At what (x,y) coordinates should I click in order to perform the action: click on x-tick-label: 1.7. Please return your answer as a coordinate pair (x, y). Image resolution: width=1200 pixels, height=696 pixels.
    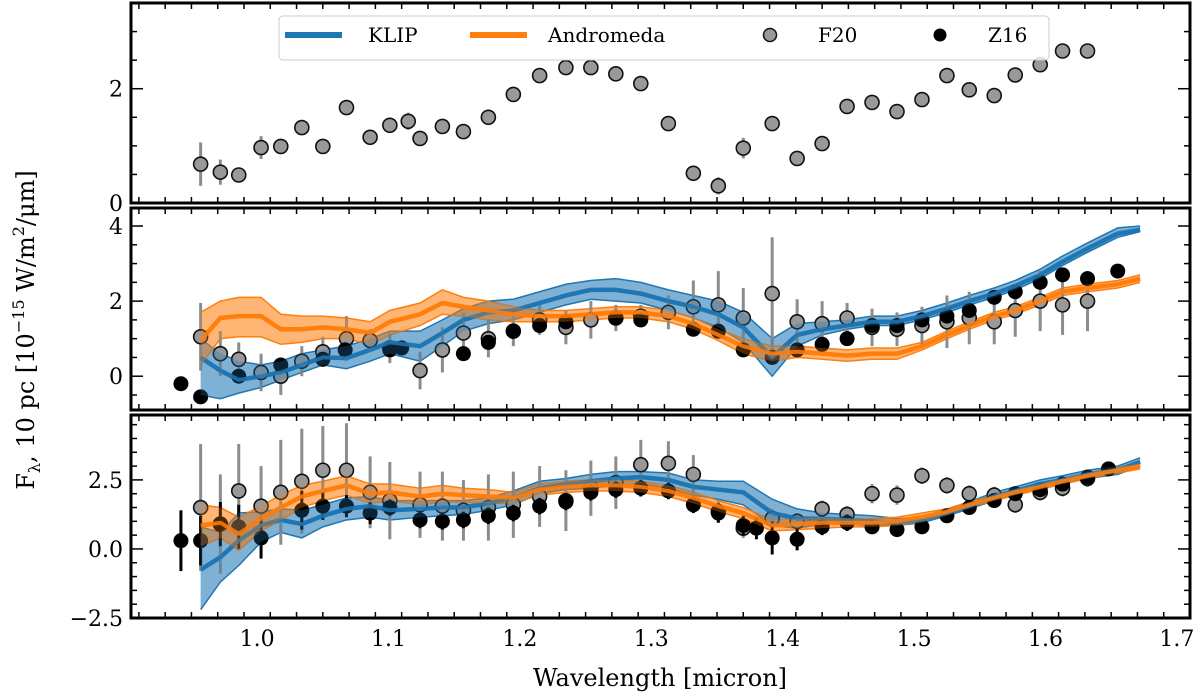
    Looking at the image, I should click on (1176, 639).